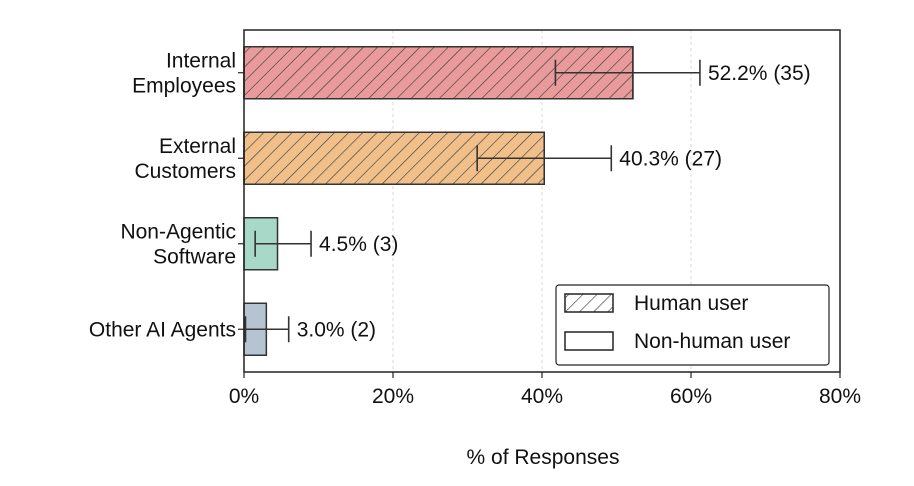  I want to click on category-label: Other AI Agents, so click(162, 329).